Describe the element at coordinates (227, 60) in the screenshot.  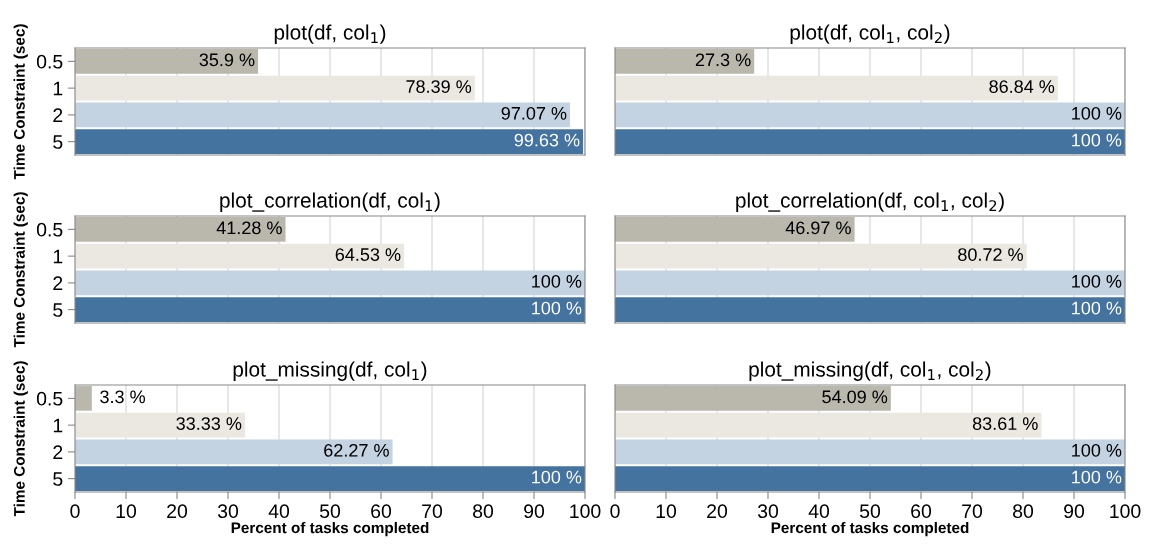
I see `data-label: 35.9 %` at that location.